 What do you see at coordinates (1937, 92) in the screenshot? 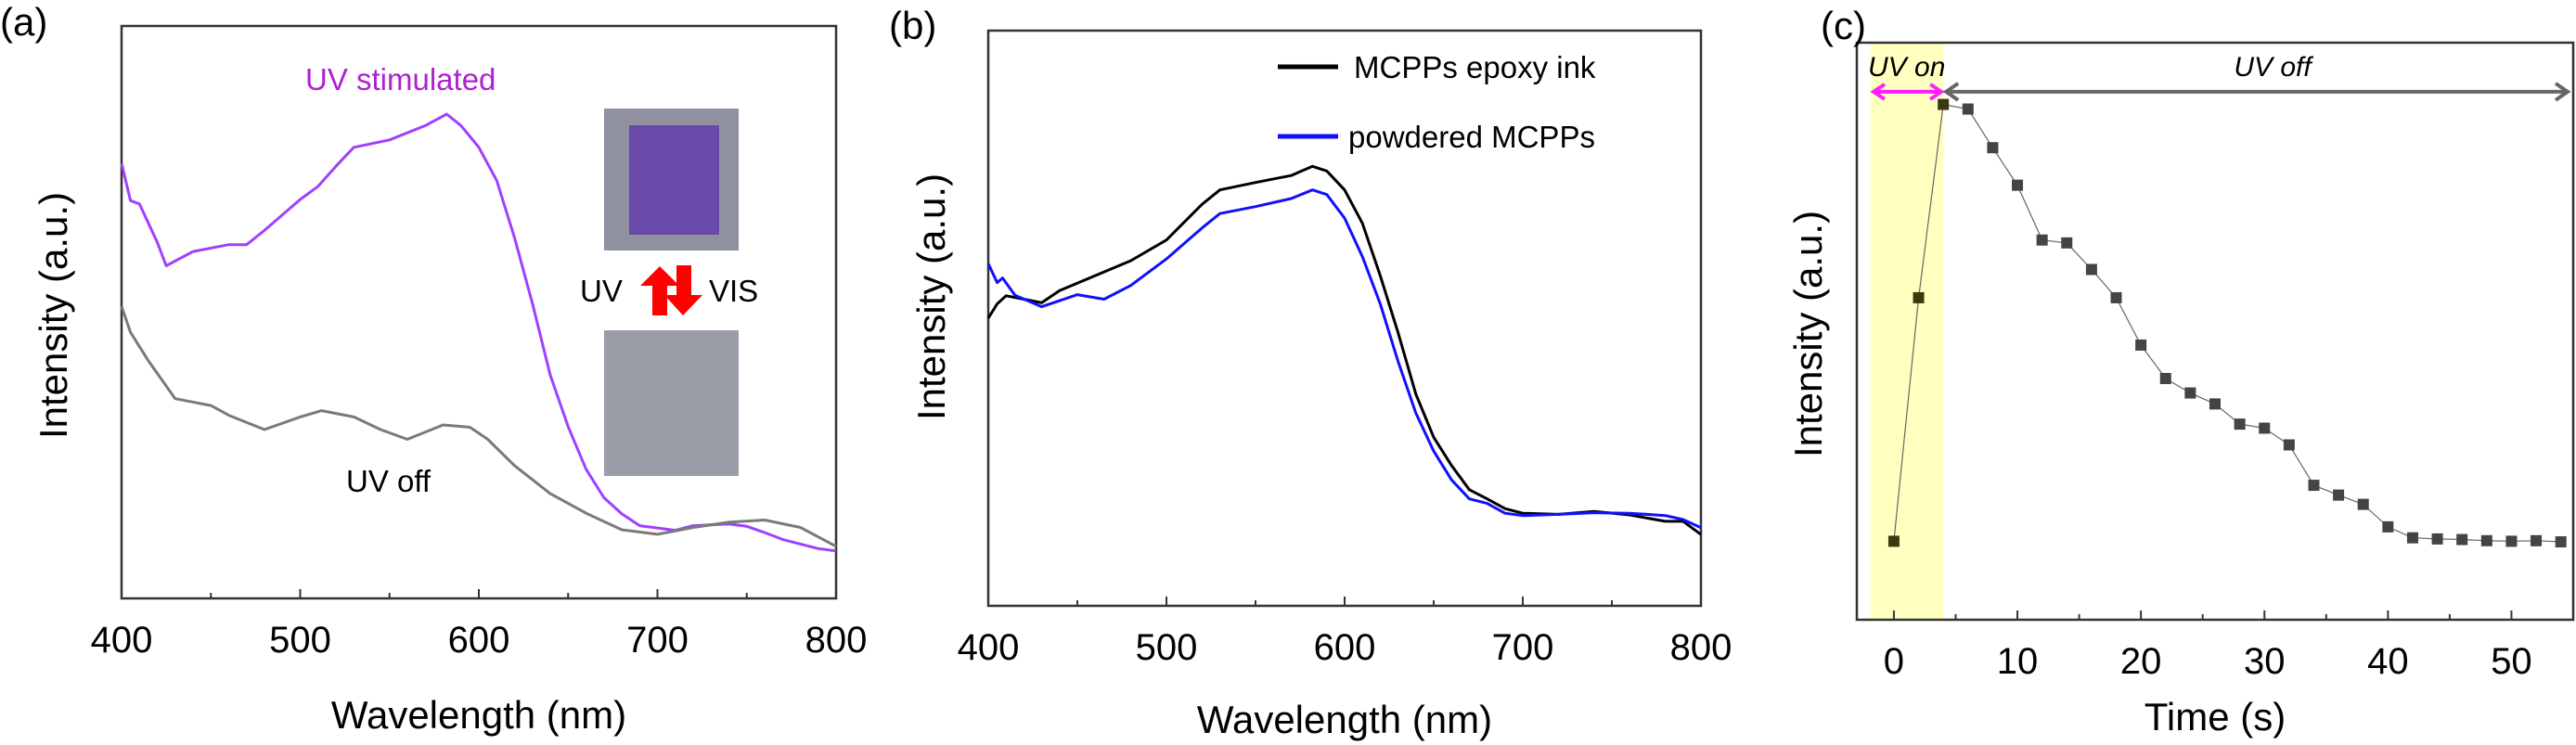
I see `uv-on-arrowhead-right-icon` at bounding box center [1937, 92].